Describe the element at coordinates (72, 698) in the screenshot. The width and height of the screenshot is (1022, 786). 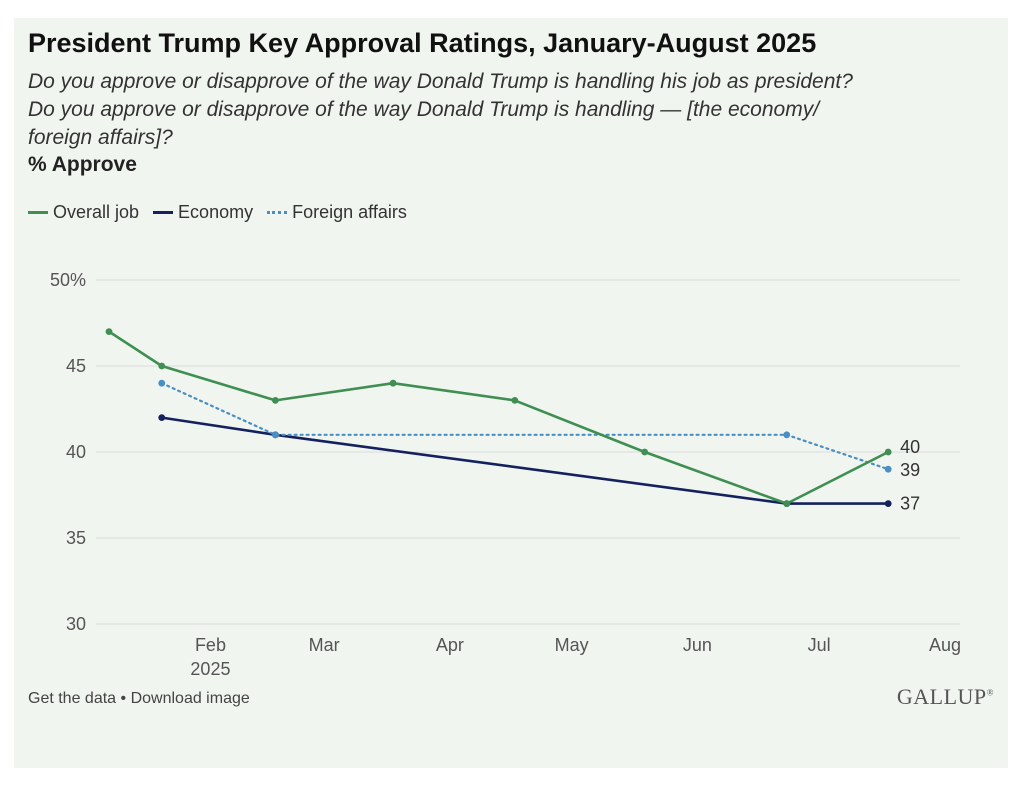
I see `get-data-link: Get the data` at that location.